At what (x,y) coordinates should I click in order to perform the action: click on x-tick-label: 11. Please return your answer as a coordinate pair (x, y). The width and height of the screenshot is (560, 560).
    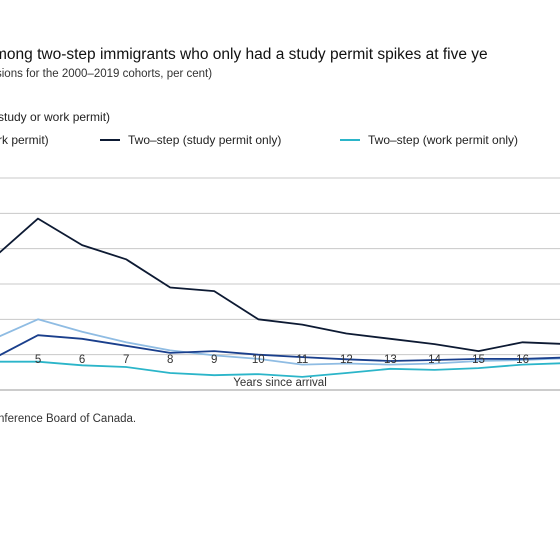
    Looking at the image, I should click on (302, 360).